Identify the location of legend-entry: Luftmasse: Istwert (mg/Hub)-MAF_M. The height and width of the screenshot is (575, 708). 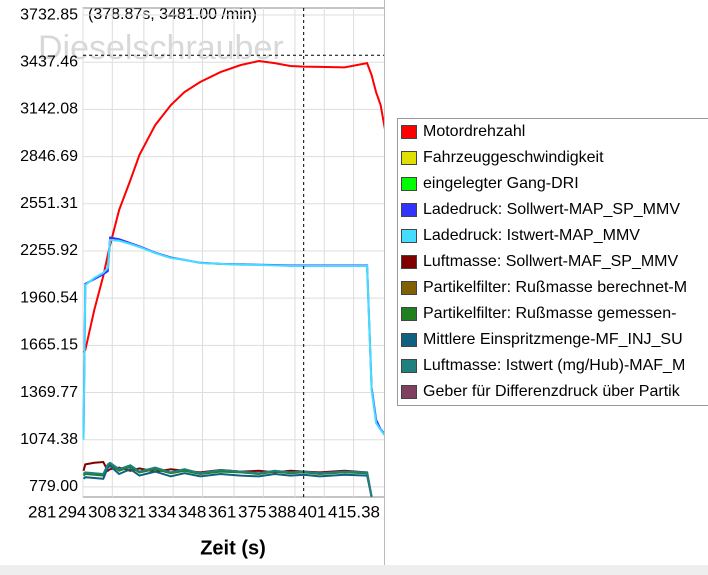
(543, 366).